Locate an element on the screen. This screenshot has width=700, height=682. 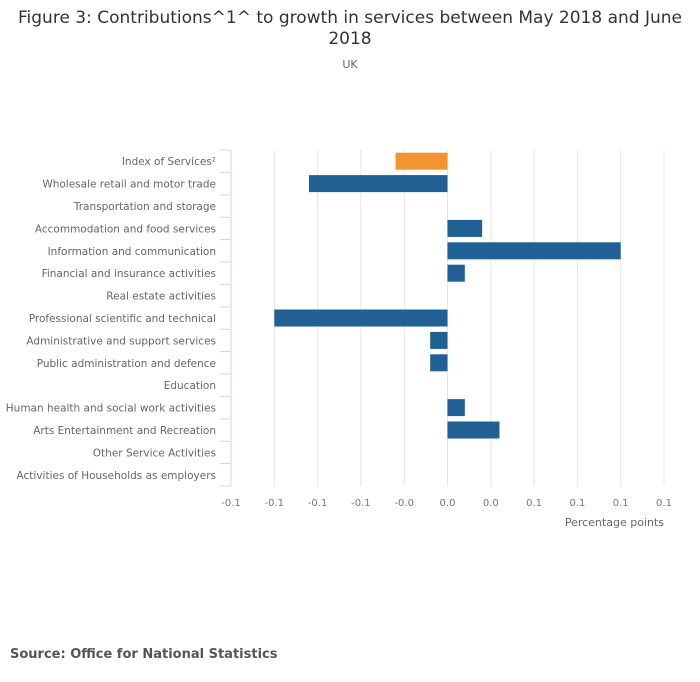
category-label: Professional scientific and technical is located at coordinates (122, 319).